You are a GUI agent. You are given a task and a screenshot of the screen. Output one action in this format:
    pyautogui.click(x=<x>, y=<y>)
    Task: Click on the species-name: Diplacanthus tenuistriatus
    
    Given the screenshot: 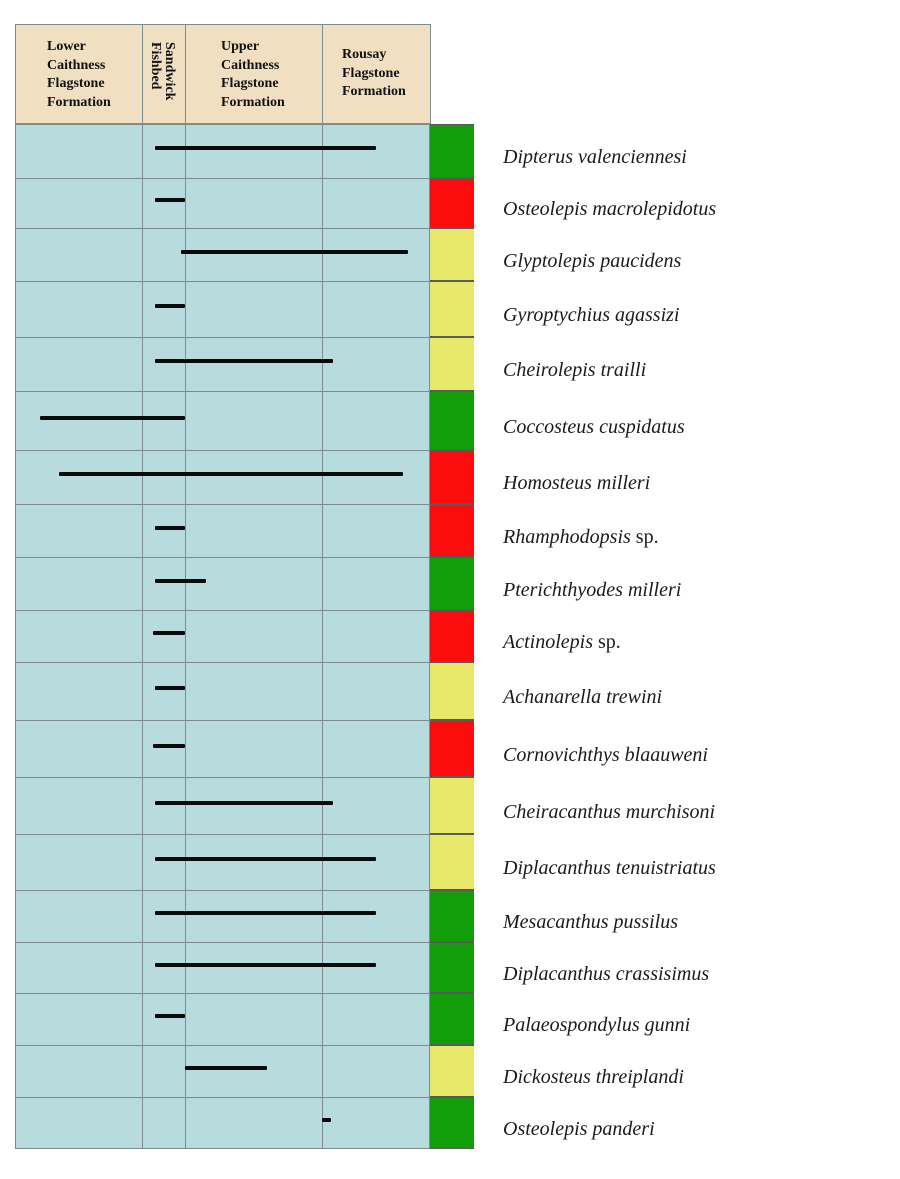 What is the action you would take?
    pyautogui.click(x=609, y=868)
    